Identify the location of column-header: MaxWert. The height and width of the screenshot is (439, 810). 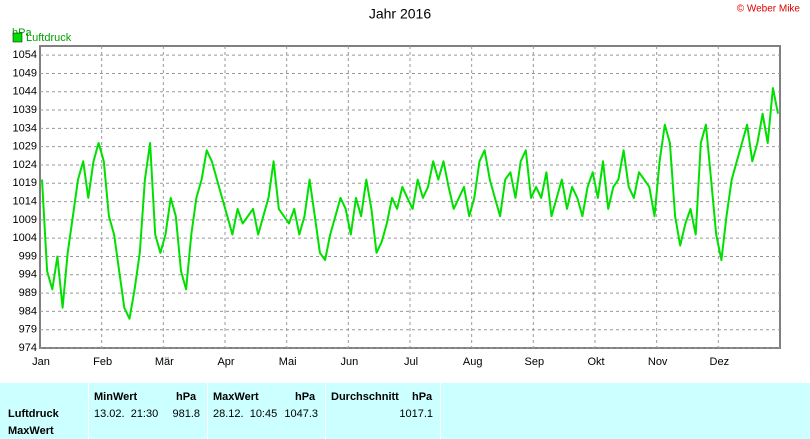
(236, 397).